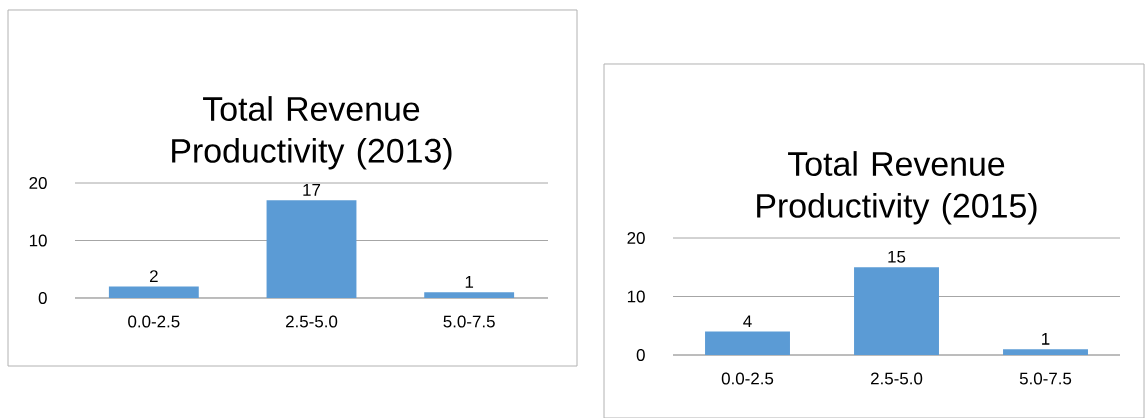  What do you see at coordinates (747, 321) in the screenshot?
I see `data-label: 4` at bounding box center [747, 321].